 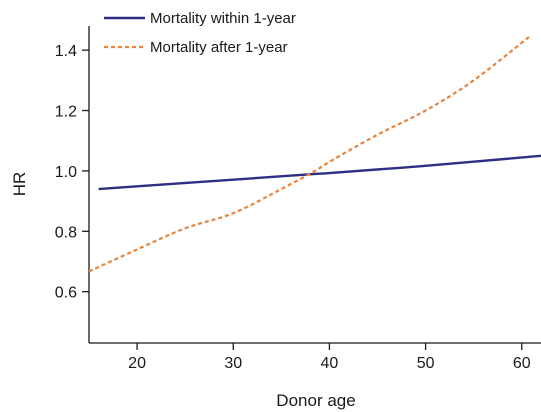 What do you see at coordinates (66, 293) in the screenshot?
I see `y-tick-label: 0.6` at bounding box center [66, 293].